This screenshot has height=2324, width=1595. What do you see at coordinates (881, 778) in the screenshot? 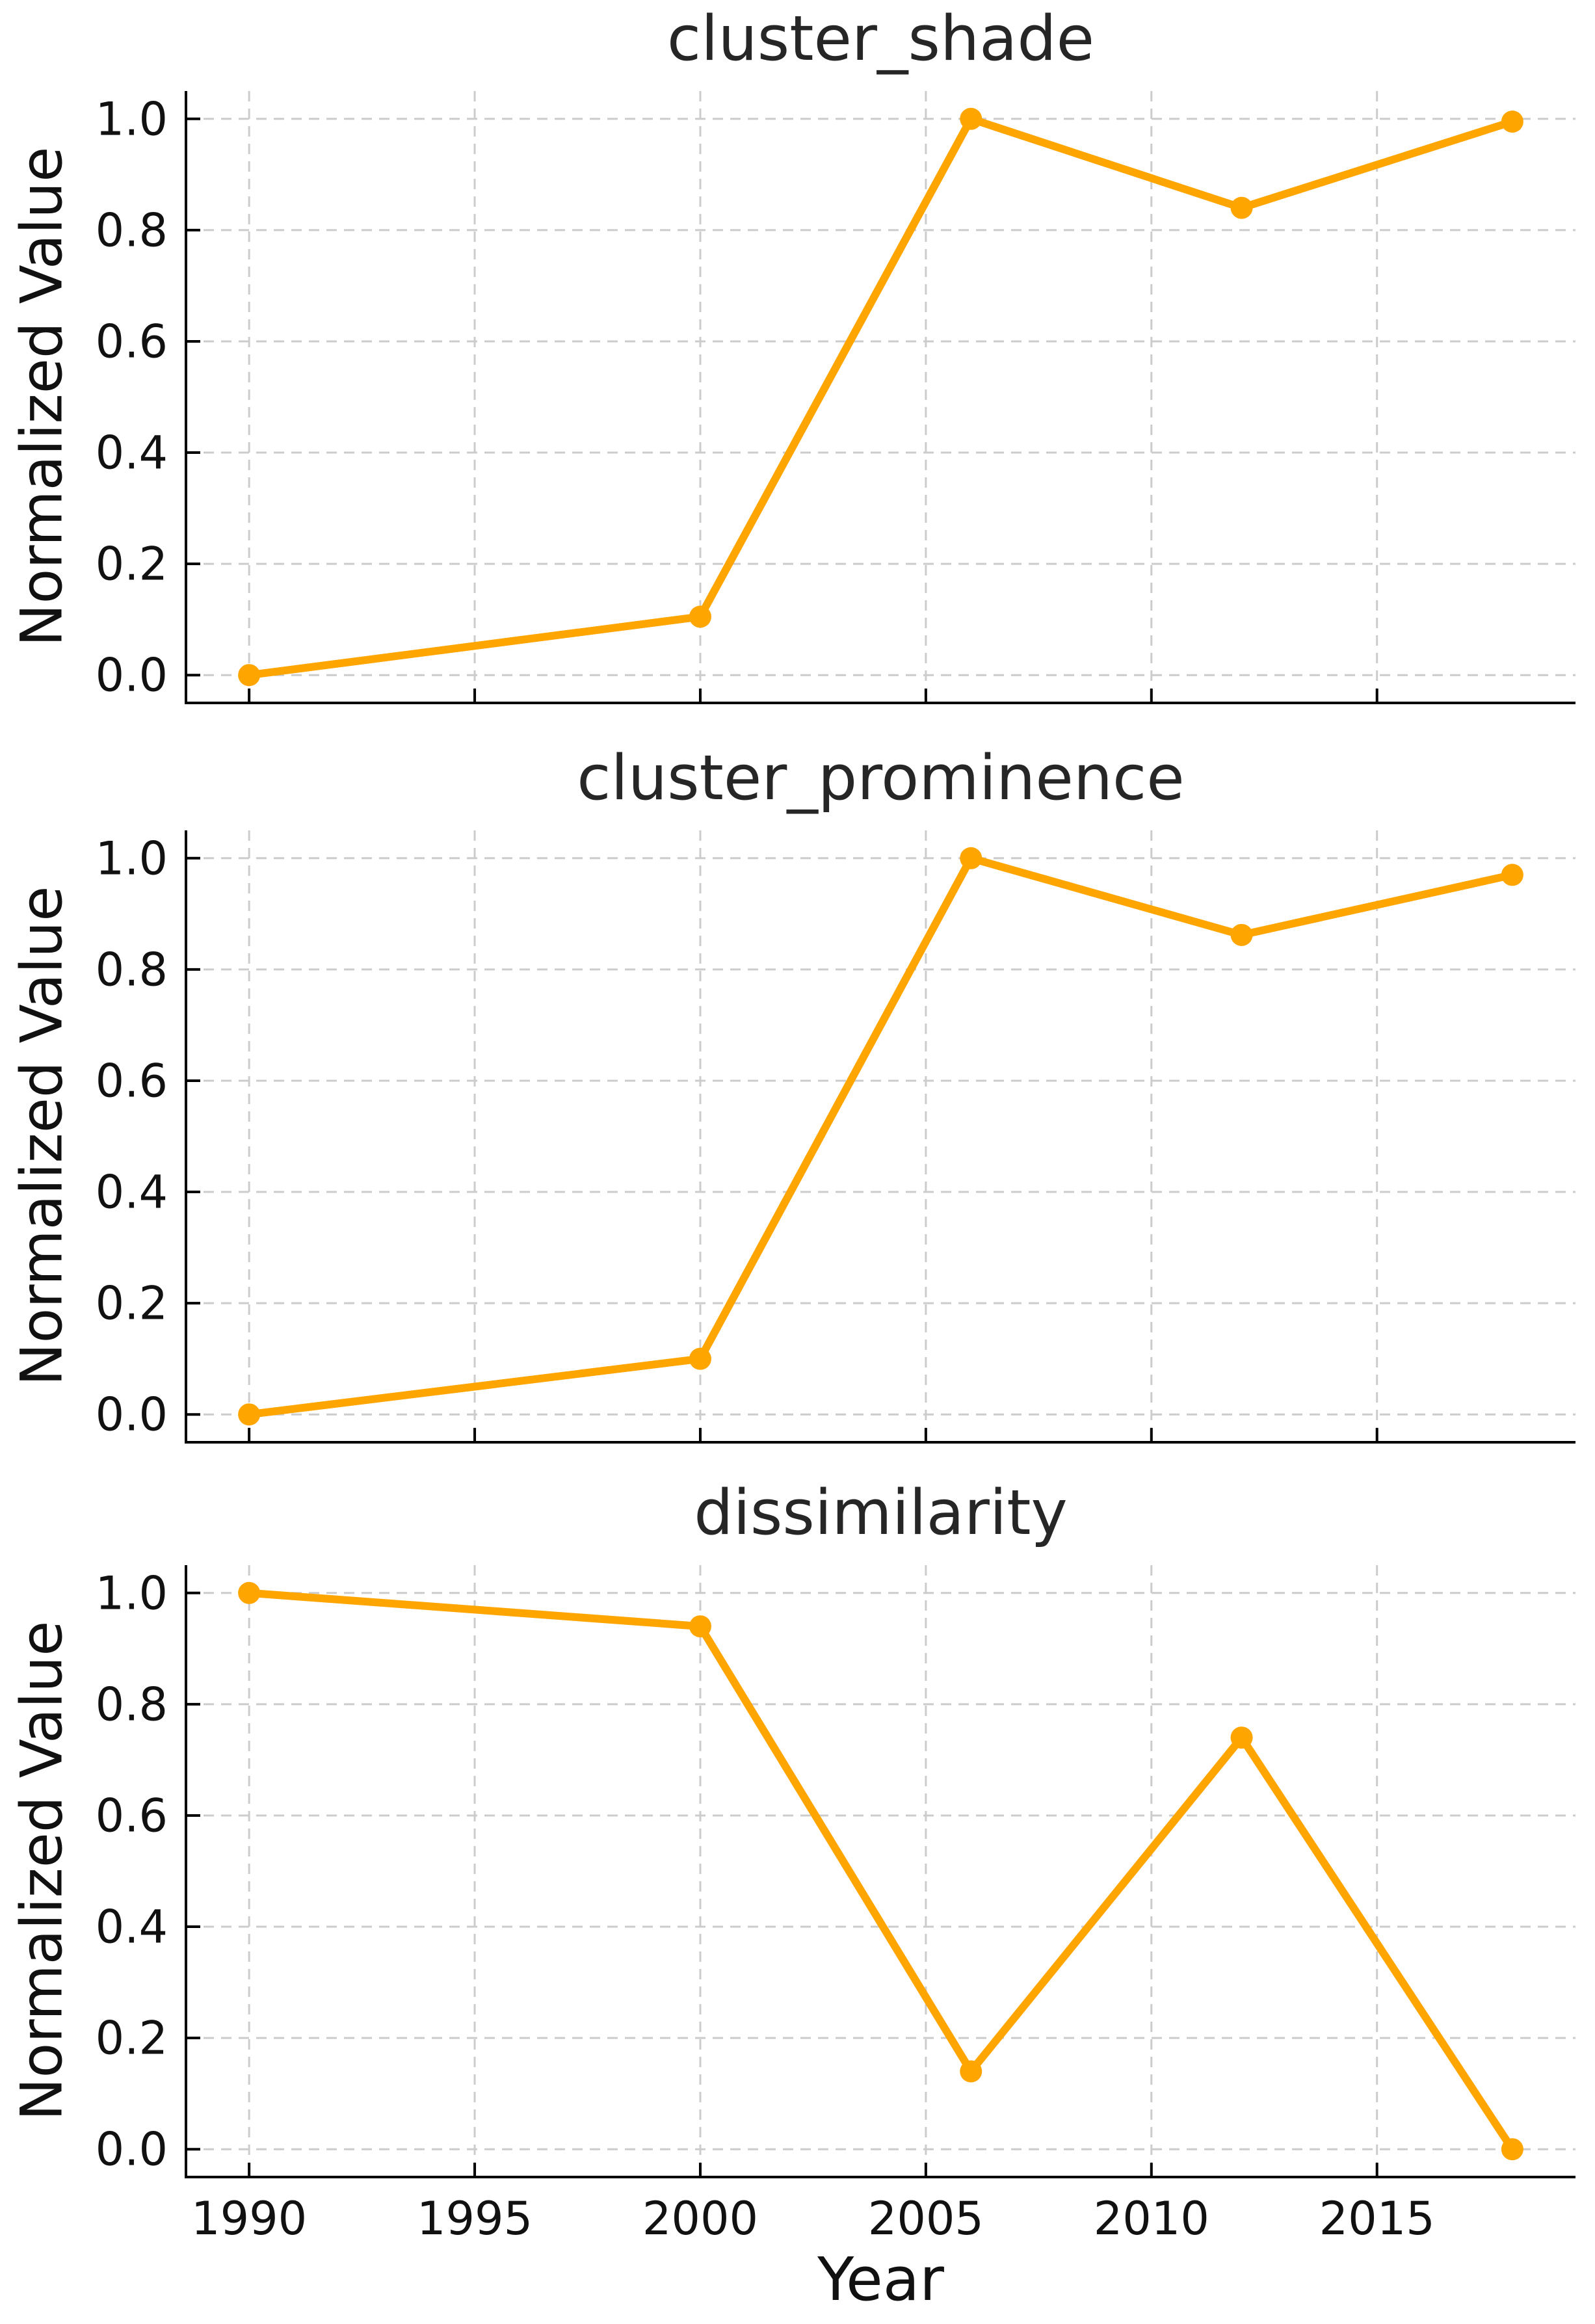
I see `chart-title-cluster-prominence: cluster_prominence` at bounding box center [881, 778].